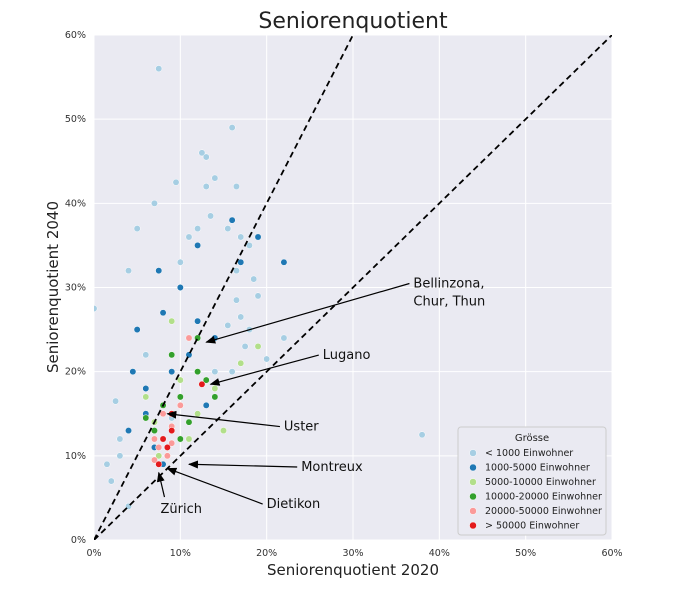  Describe the element at coordinates (181, 509) in the screenshot. I see `annotation-label: Zürich` at that location.